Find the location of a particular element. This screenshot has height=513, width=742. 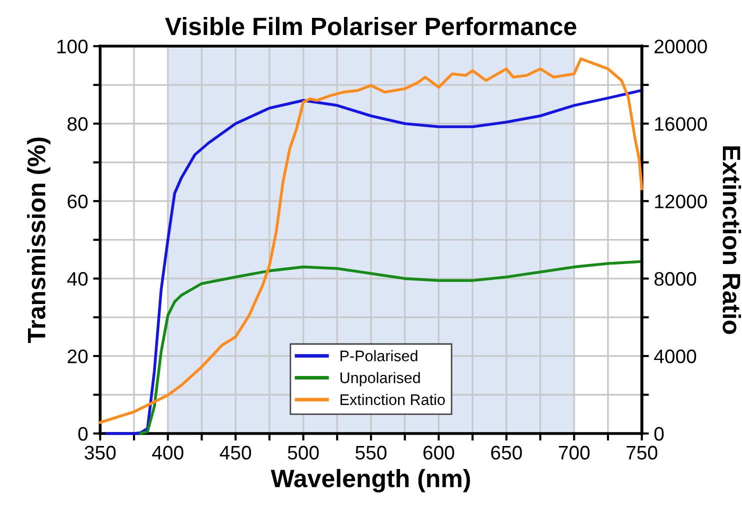

y2-tick-label: 16000 is located at coordinates (681, 124).